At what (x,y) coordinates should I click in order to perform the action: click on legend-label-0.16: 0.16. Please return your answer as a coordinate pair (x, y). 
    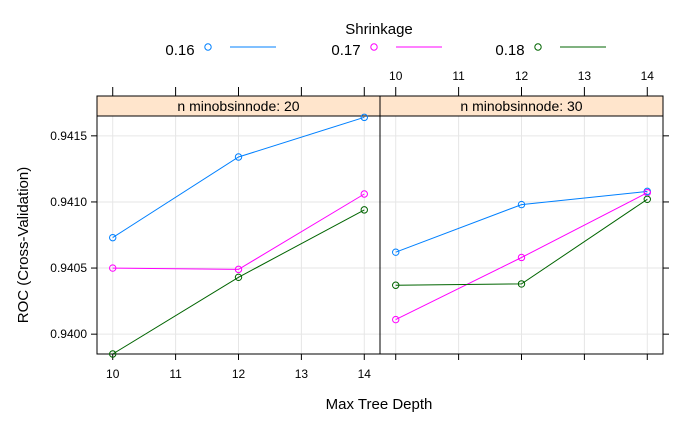
    Looking at the image, I should click on (179, 50).